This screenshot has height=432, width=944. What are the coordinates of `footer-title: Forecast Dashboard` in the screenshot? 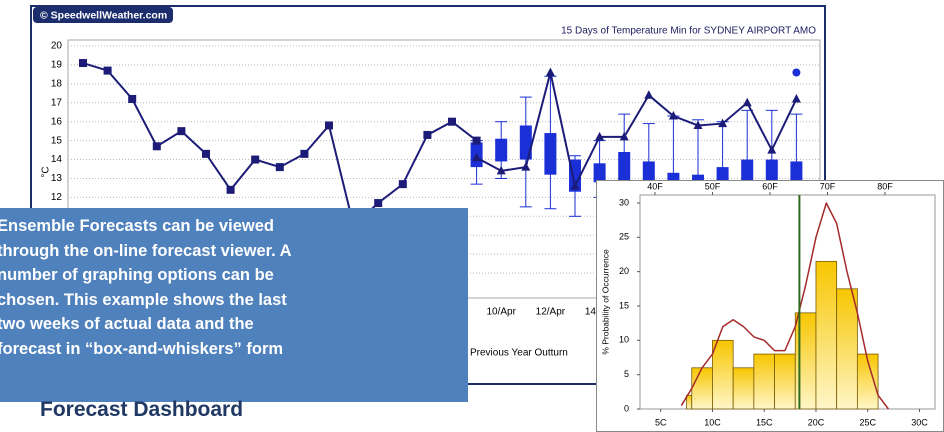 It's located at (142, 409).